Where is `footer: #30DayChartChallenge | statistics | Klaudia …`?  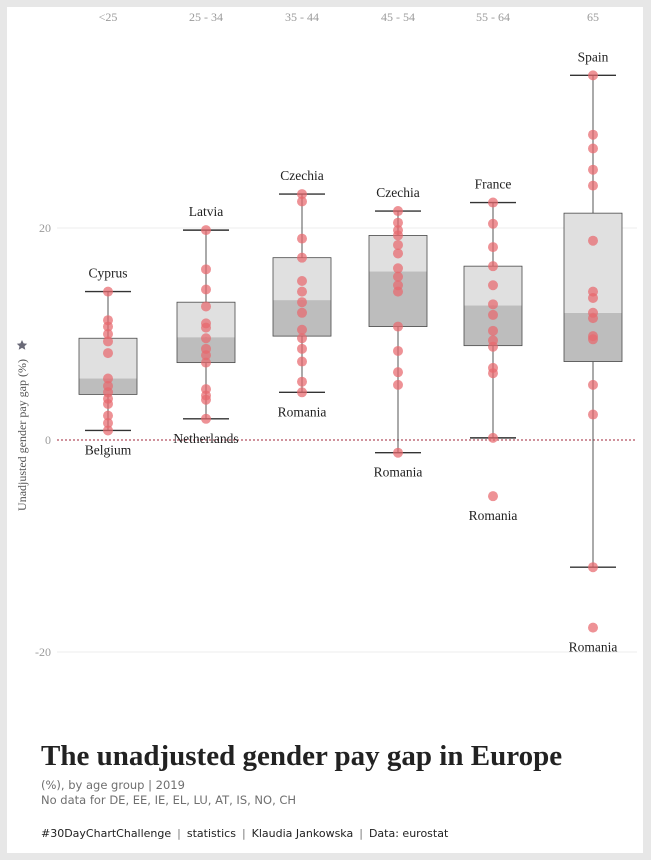
footer: #30DayChartChallenge | statistics | Klaudia … is located at coordinates (245, 833).